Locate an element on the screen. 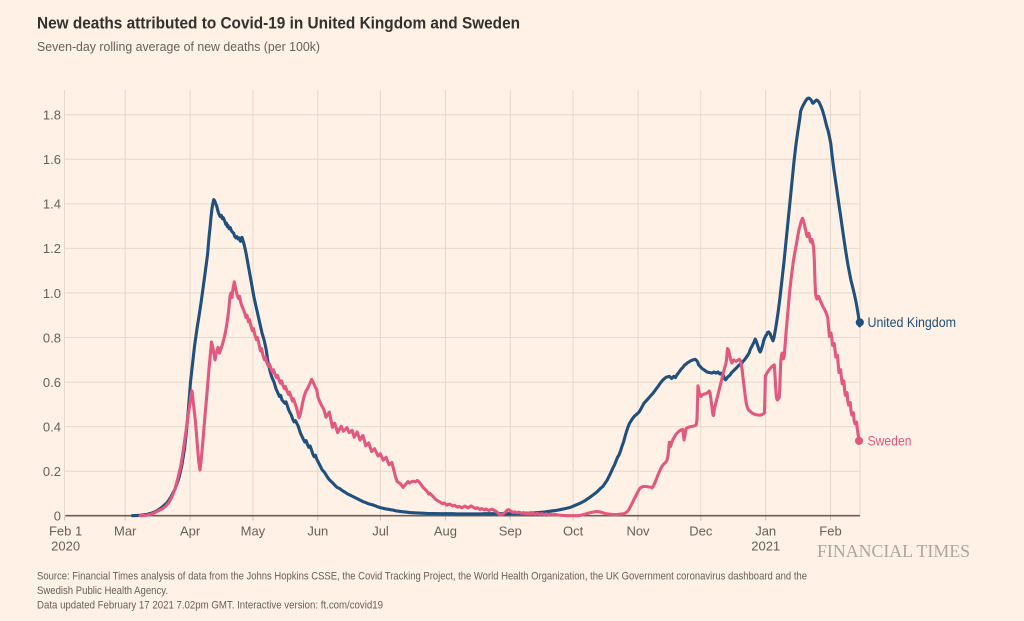  svg-text: Mar is located at coordinates (125, 531).